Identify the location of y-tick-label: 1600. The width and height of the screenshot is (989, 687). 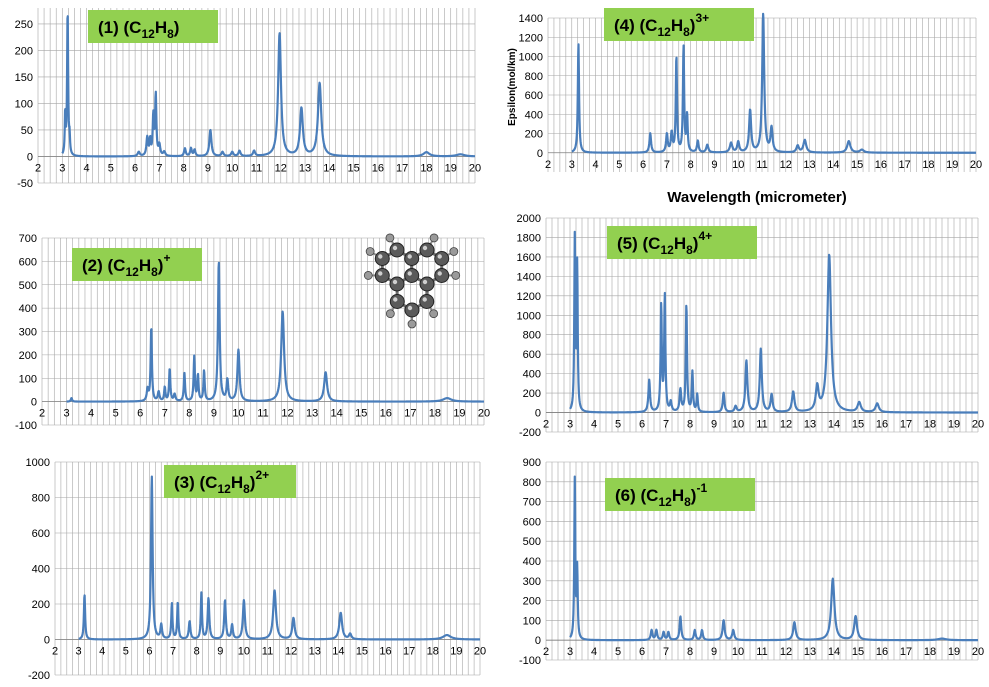
(529, 258).